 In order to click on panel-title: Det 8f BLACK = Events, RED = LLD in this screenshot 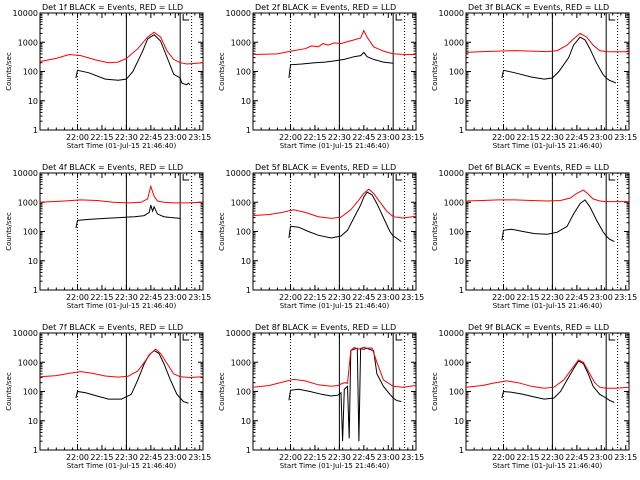, I will do `click(325, 327)`.